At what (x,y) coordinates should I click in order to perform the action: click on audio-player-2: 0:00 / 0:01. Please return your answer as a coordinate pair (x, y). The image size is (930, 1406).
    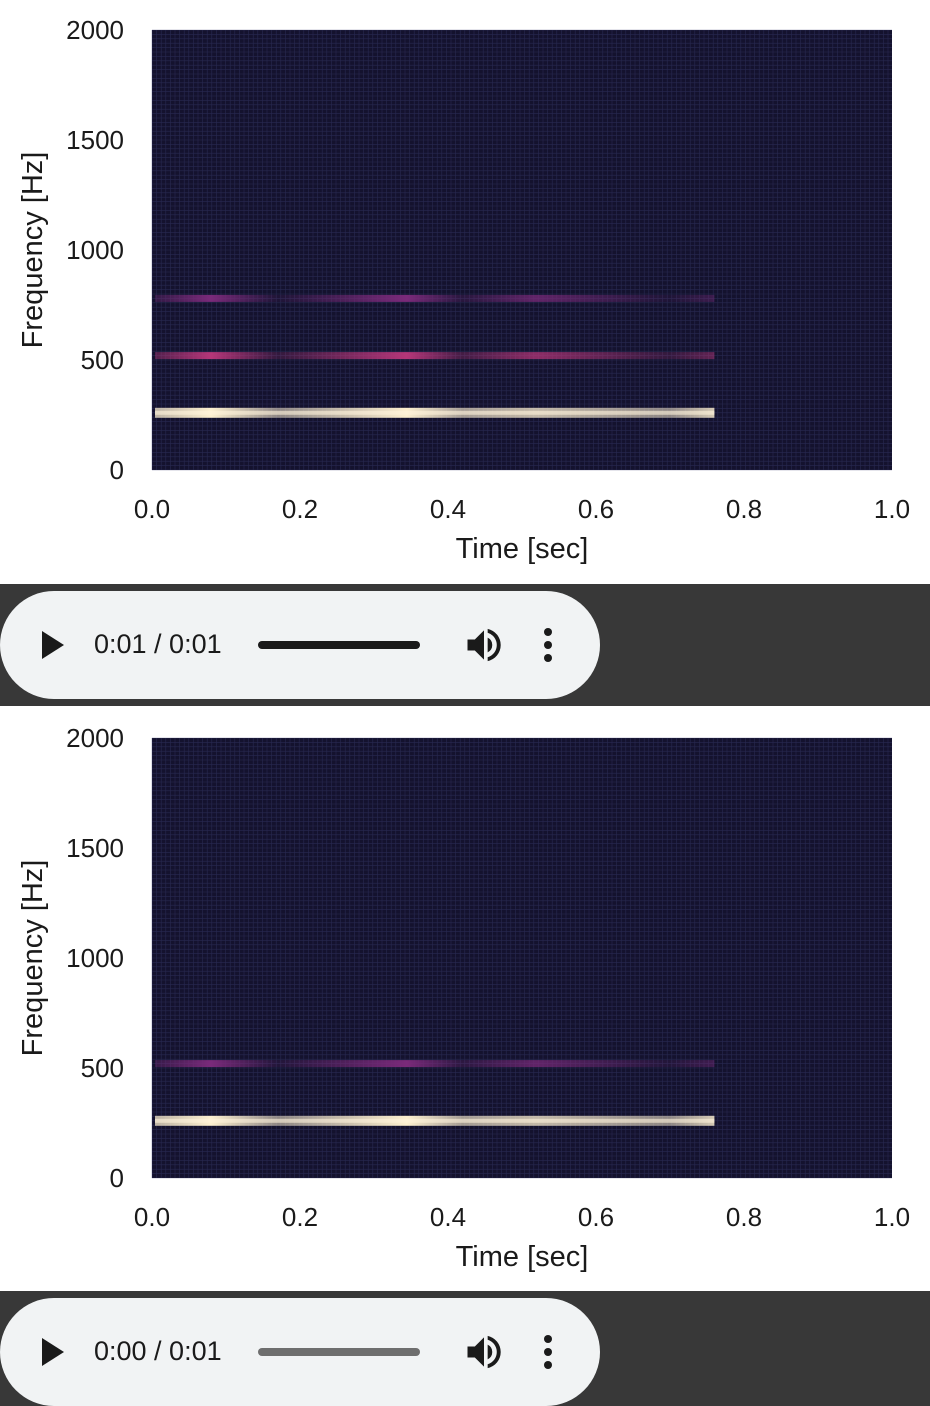
    Looking at the image, I should click on (300, 1352).